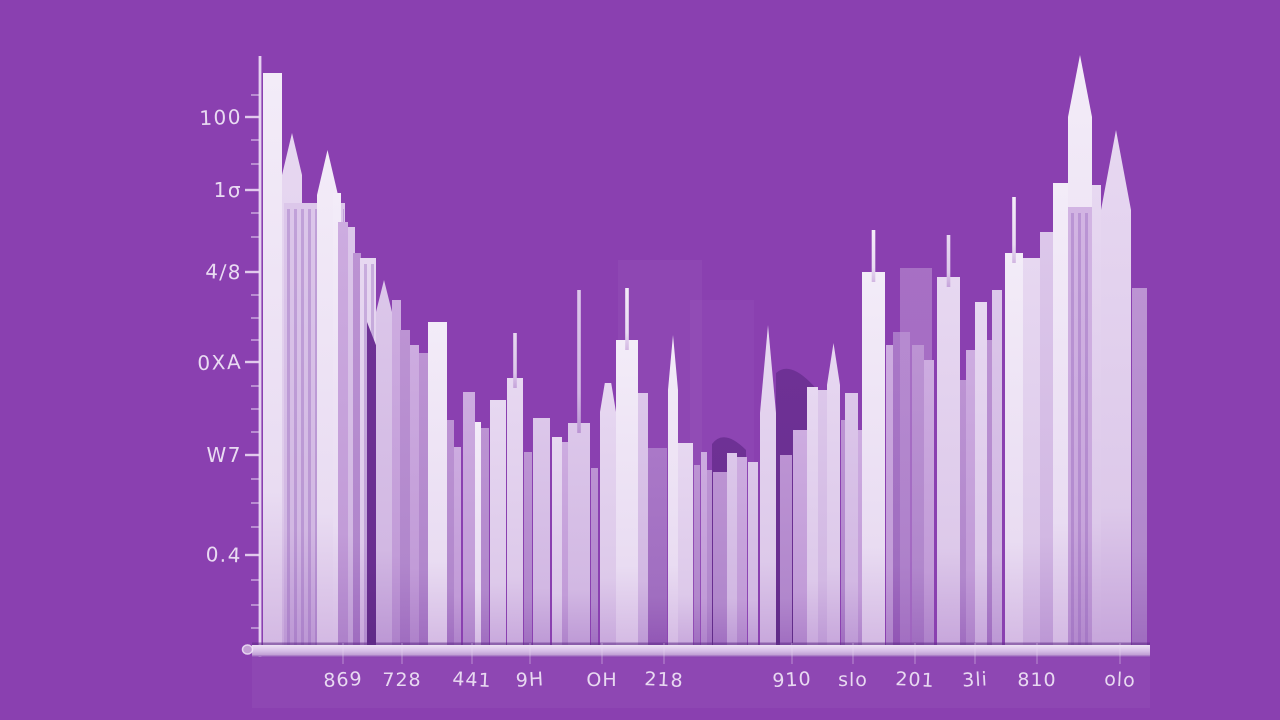  Describe the element at coordinates (530, 679) in the screenshot. I see `x-tick-label: 9H` at that location.